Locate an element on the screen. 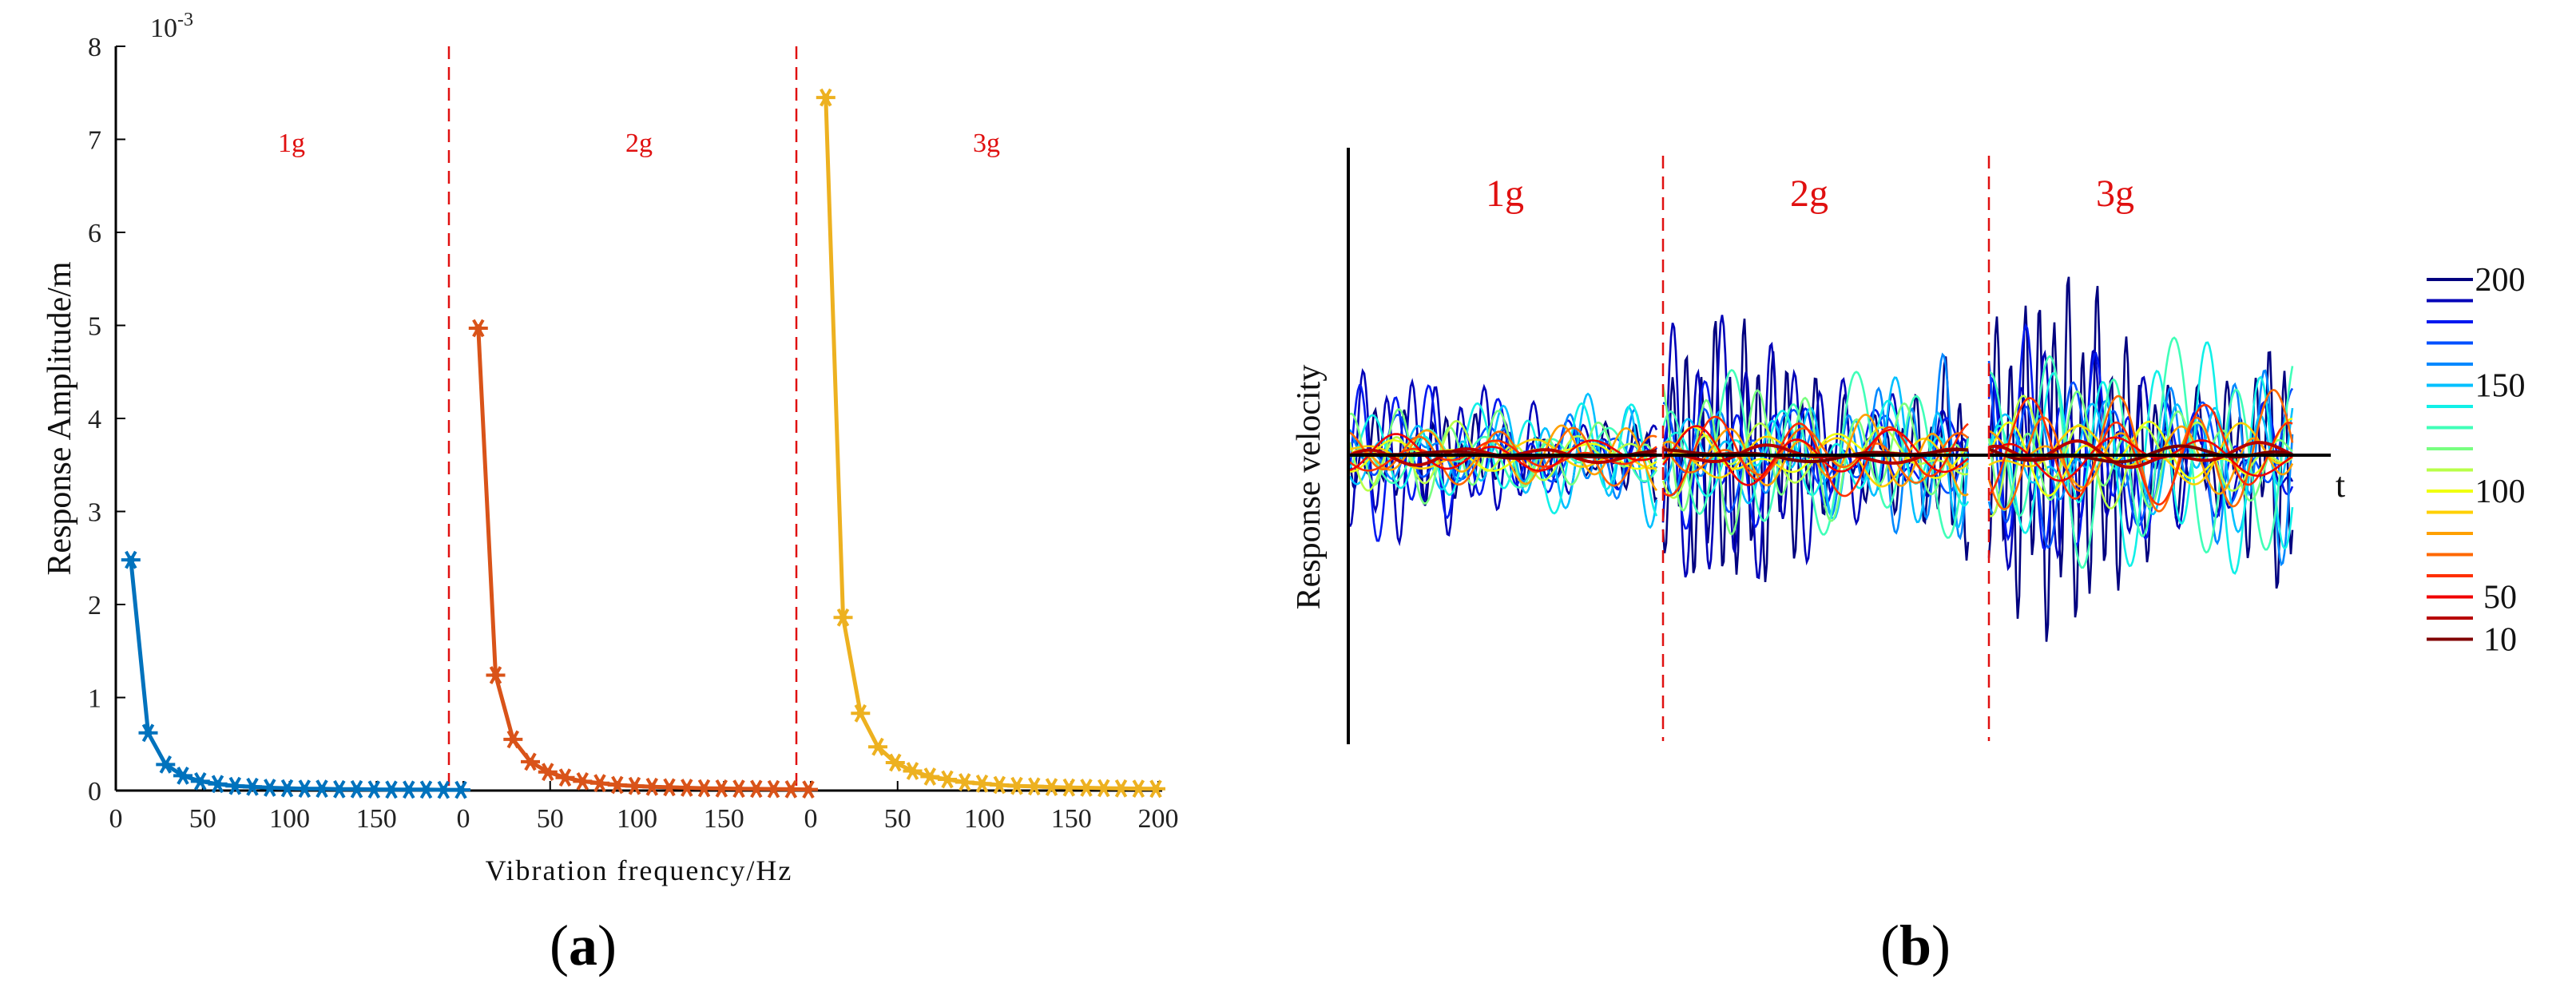  b-panel-label: (b) is located at coordinates (1915, 945).